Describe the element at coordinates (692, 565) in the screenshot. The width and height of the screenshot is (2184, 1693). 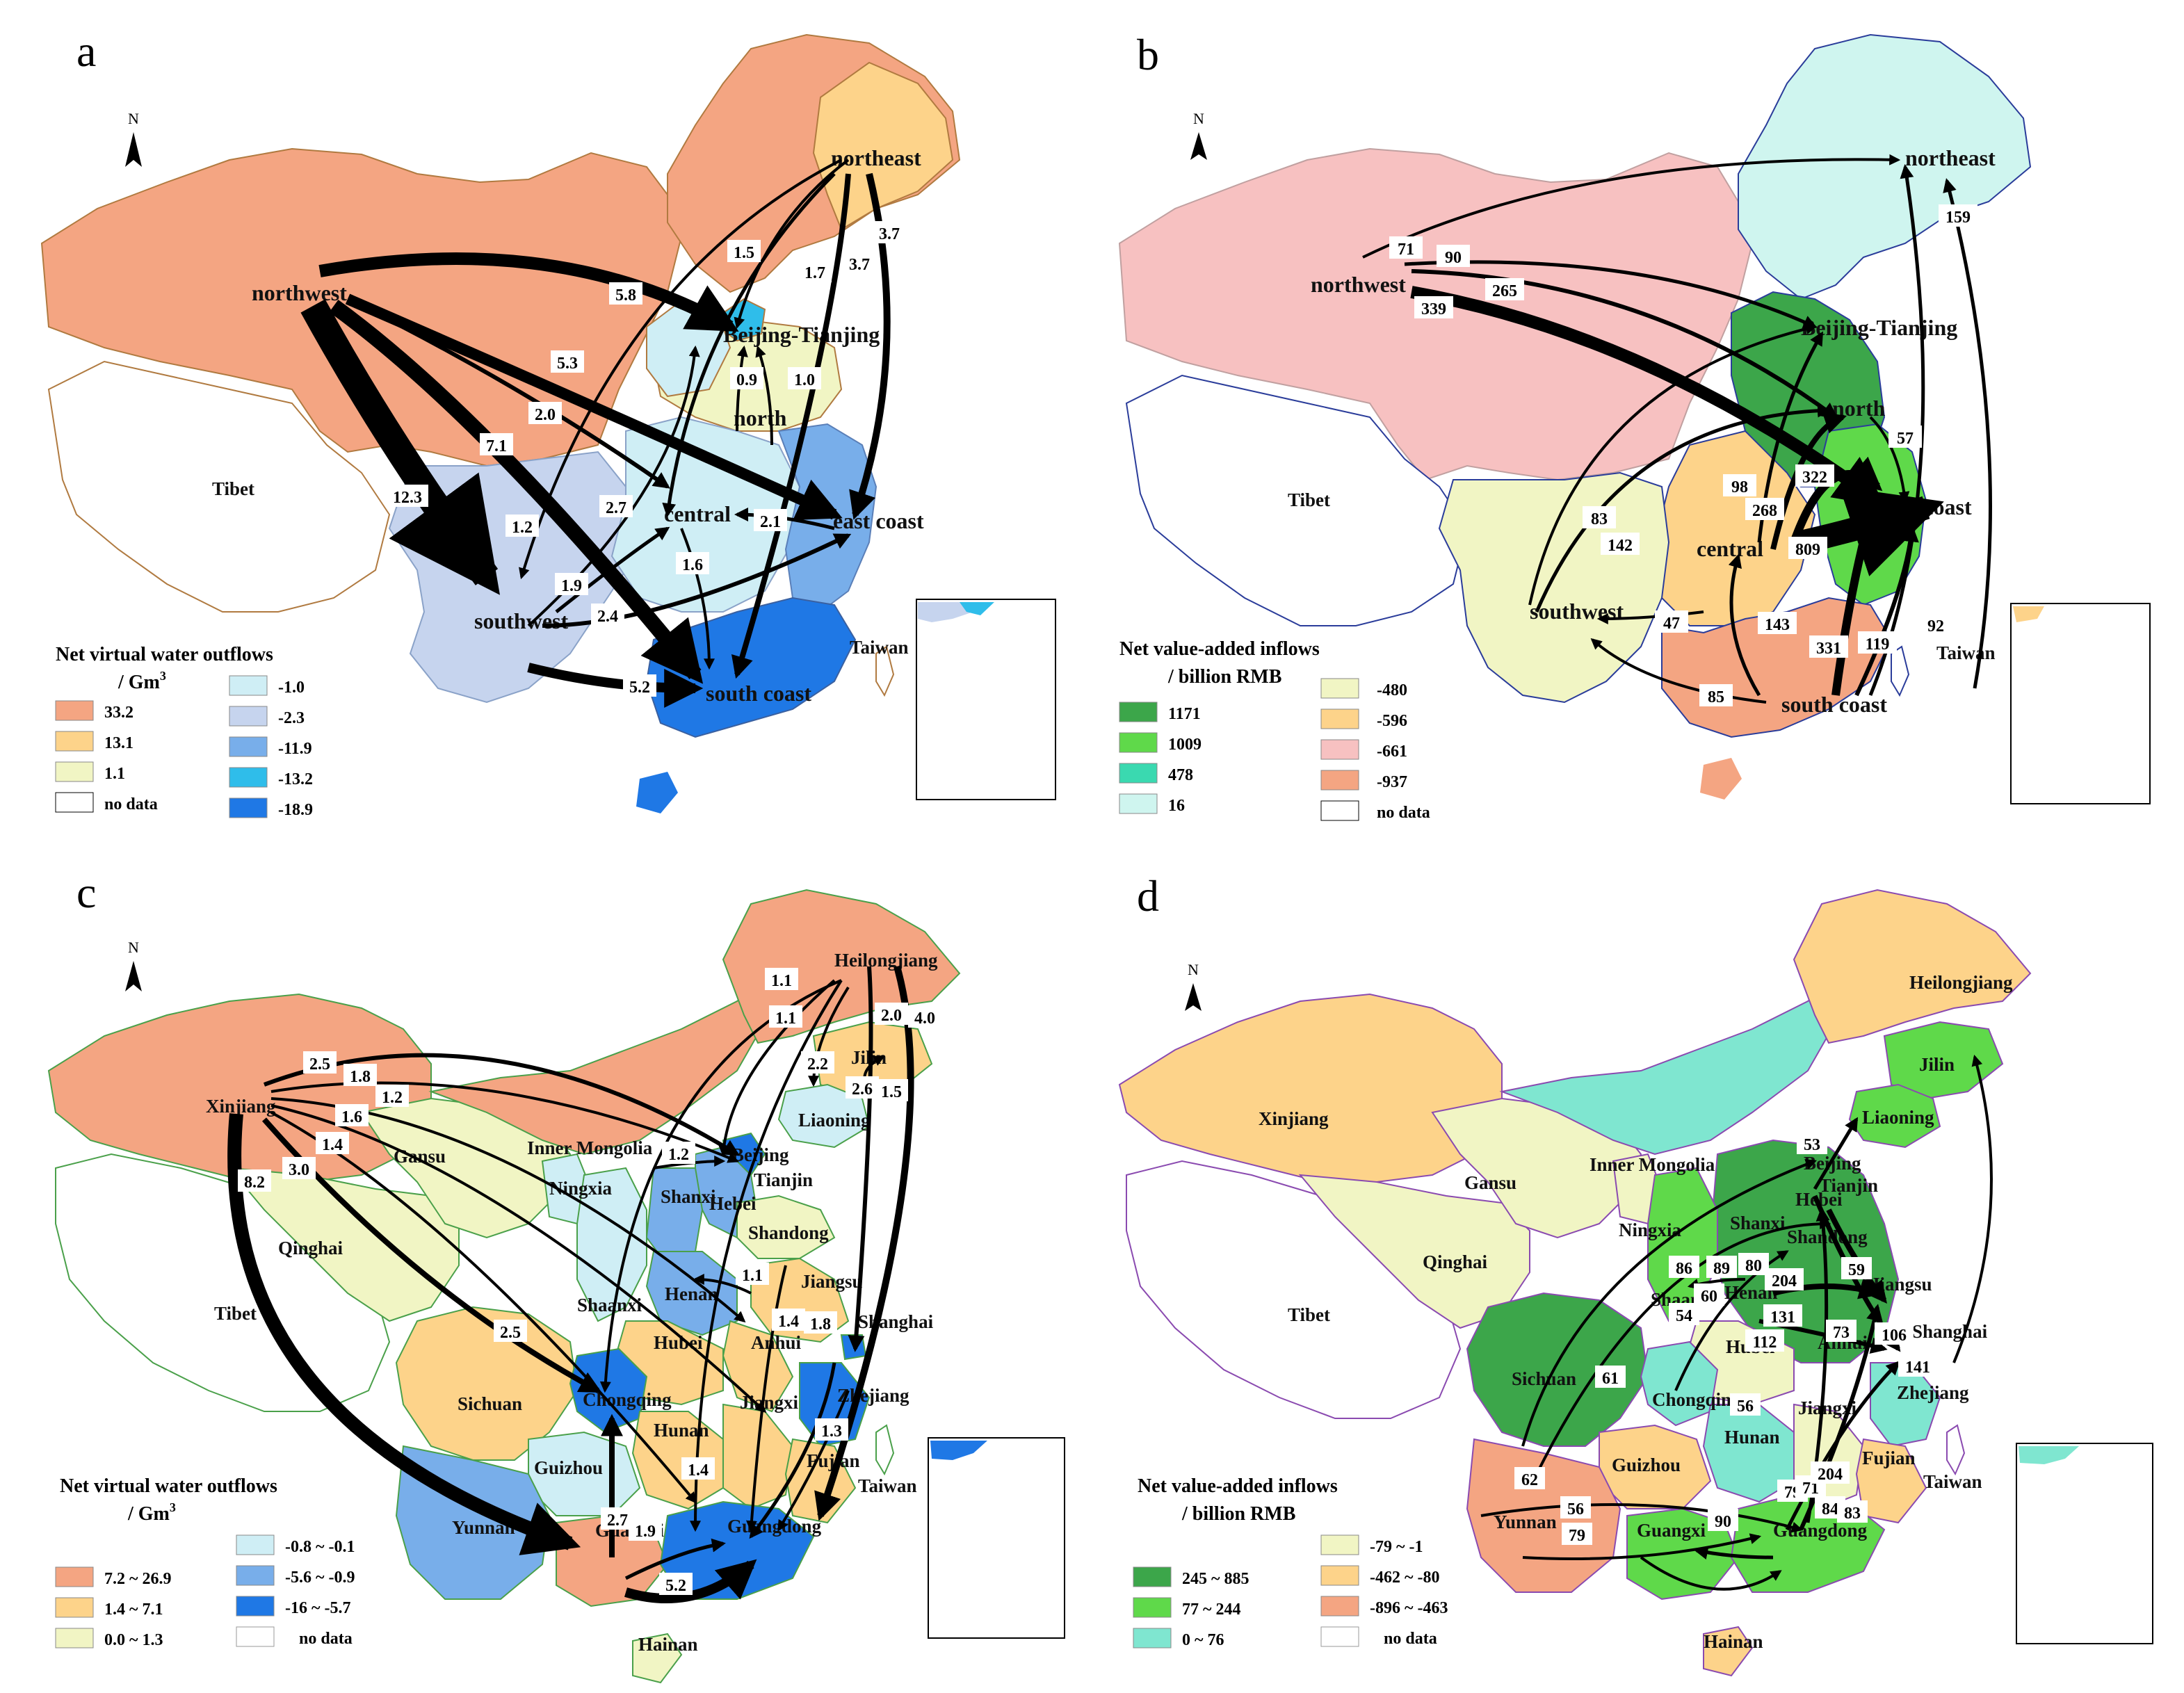
I see `flow-value: 1.6` at that location.